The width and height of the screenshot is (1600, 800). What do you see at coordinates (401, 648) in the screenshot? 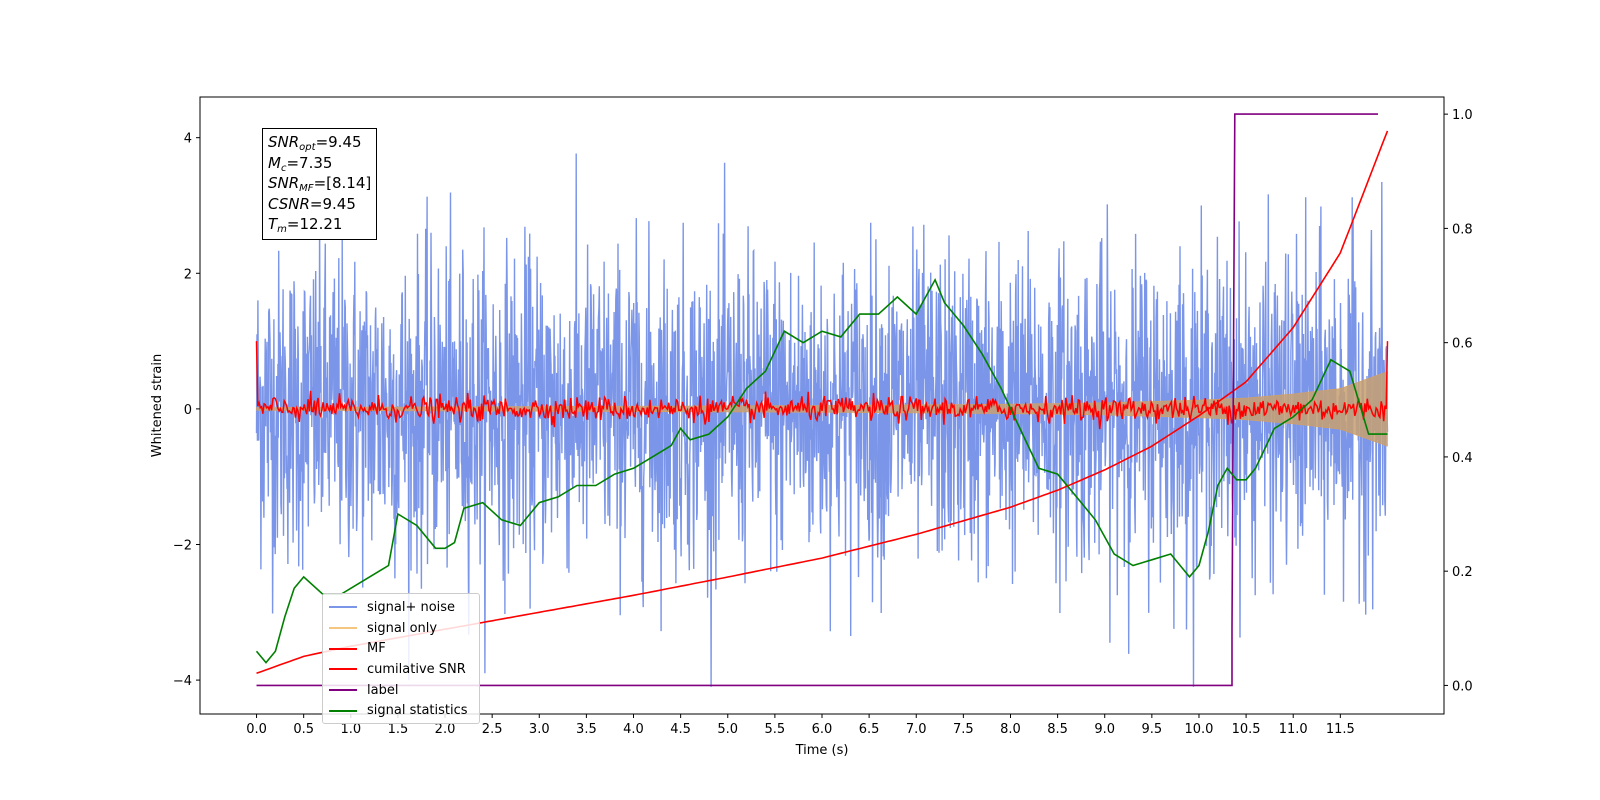
I see `legend-item-mf: MF` at bounding box center [401, 648].